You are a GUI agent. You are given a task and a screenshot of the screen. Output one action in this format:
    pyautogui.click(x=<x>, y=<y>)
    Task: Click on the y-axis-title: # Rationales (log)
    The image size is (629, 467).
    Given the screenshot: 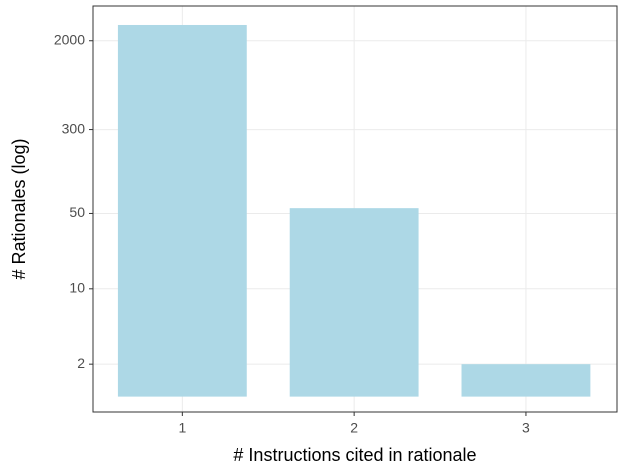 What is the action you would take?
    pyautogui.click(x=19, y=208)
    